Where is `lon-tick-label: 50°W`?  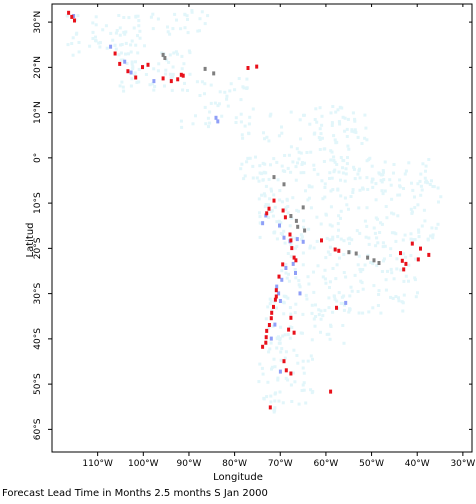 lon-tick-label: 50°W is located at coordinates (371, 464).